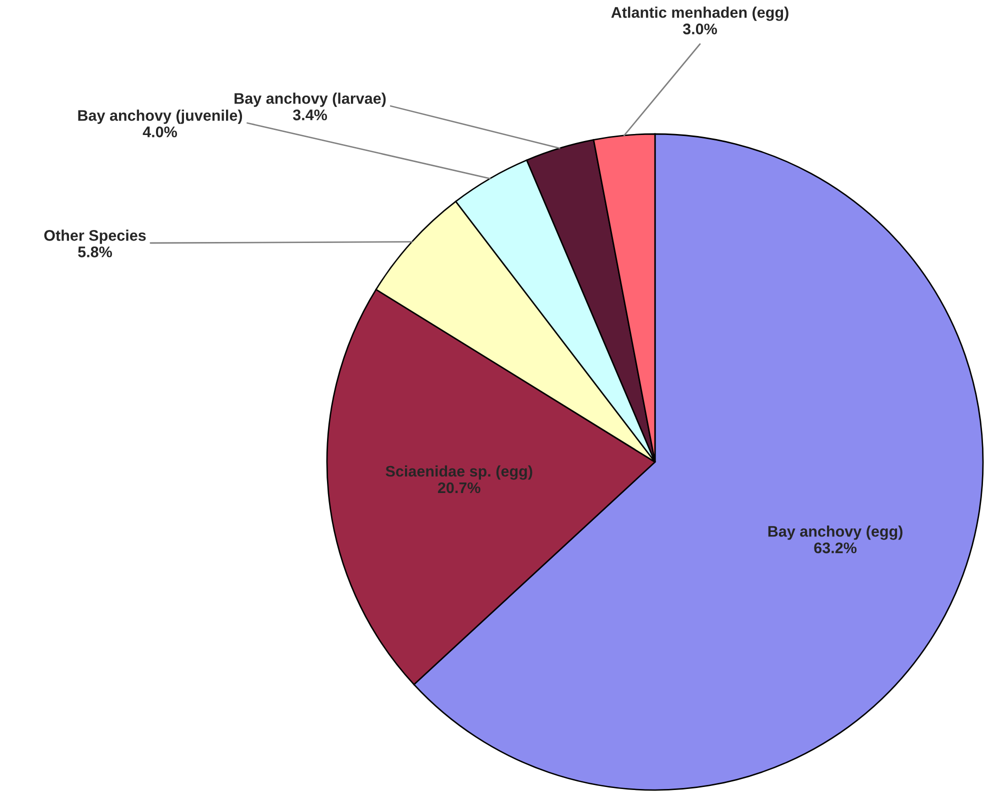  What do you see at coordinates (160, 117) in the screenshot?
I see `slice-label: Bay anchovy (juvenile)` at bounding box center [160, 117].